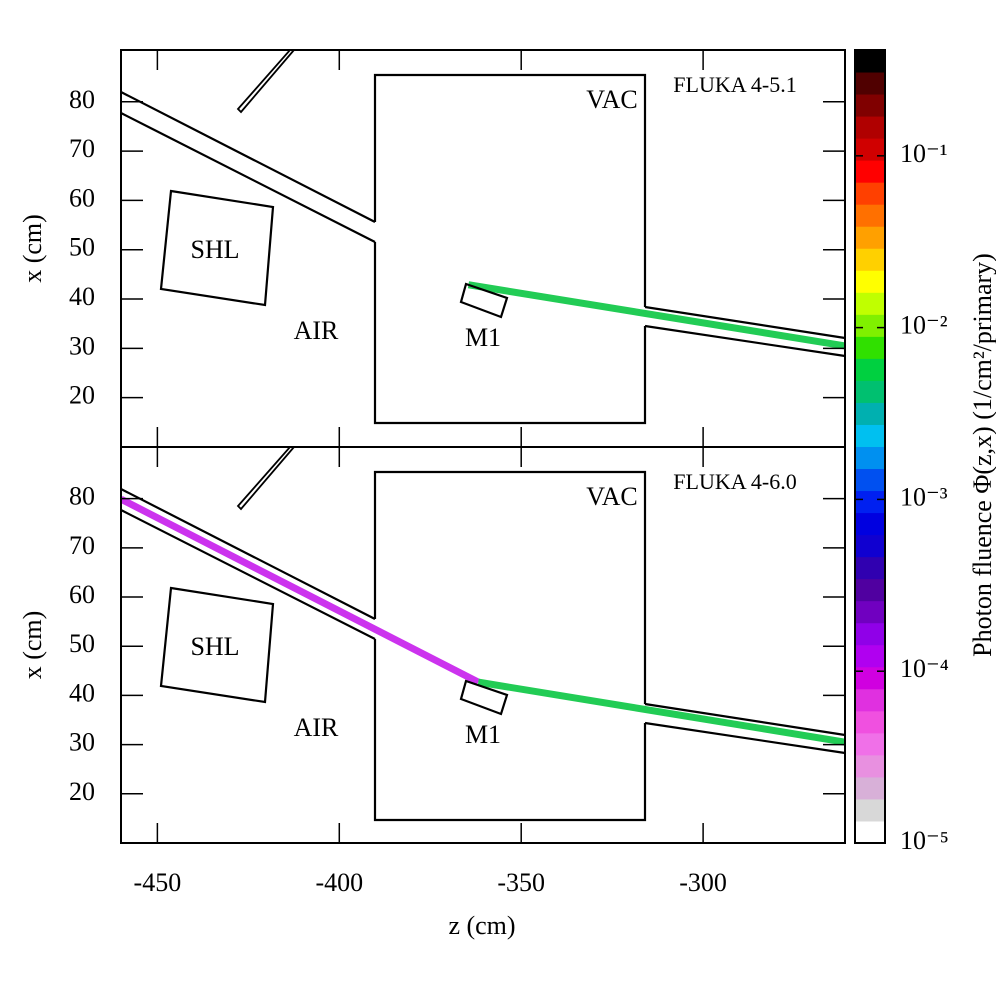 This screenshot has height=996, width=996. What do you see at coordinates (924, 840) in the screenshot?
I see `colorbar-tick-label: 10⁻⁵` at bounding box center [924, 840].